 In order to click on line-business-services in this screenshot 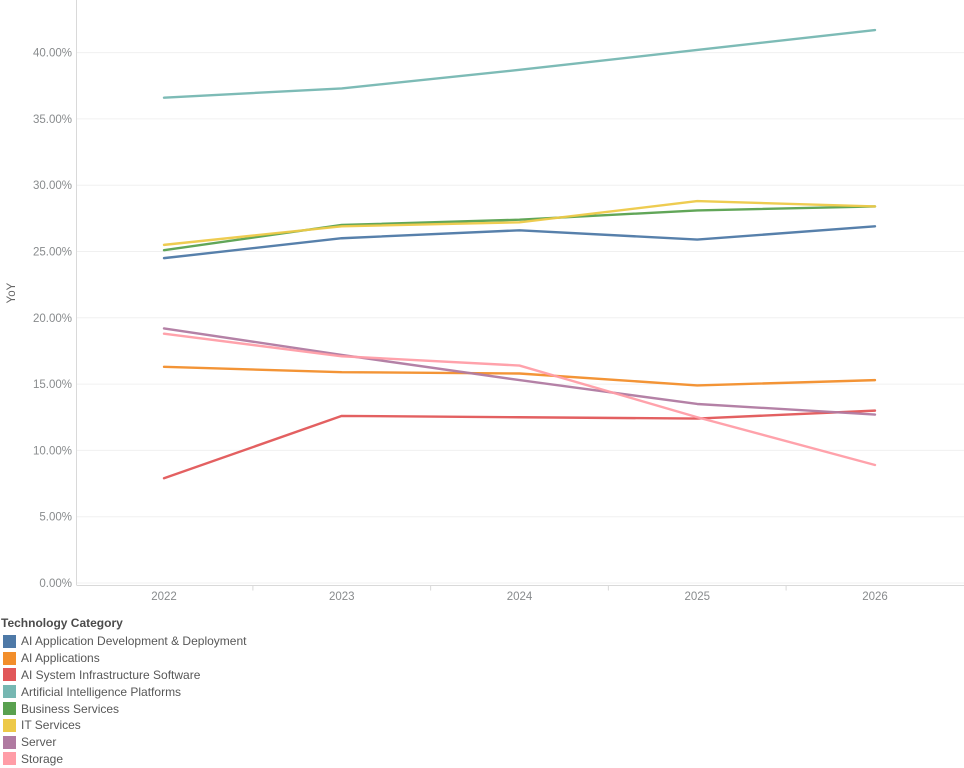, I will do `click(519, 228)`.